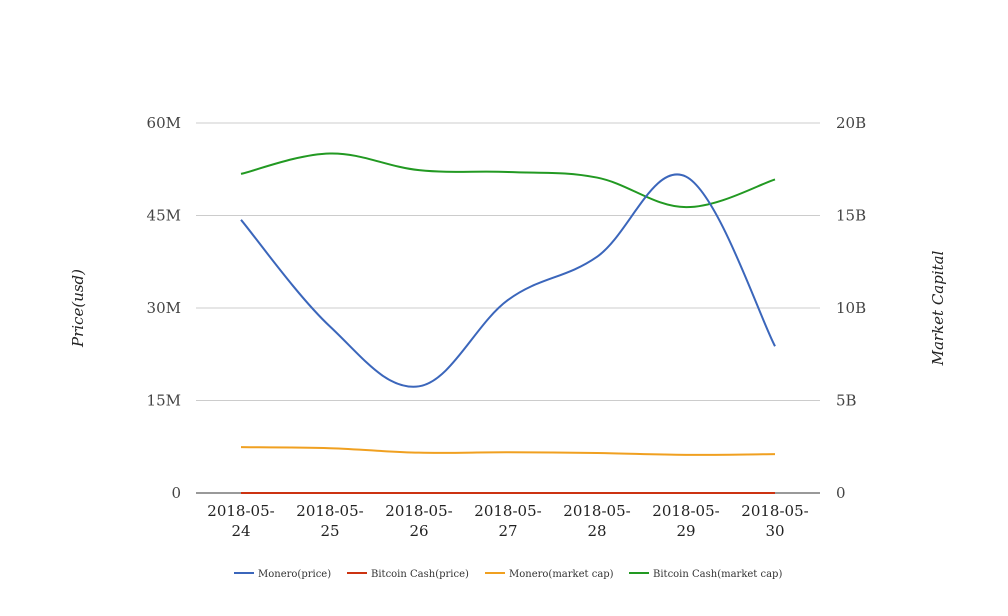 This screenshot has width=1008, height=616. What do you see at coordinates (596, 521) in the screenshot?
I see `x-tick-label: 2018-05- 28` at bounding box center [596, 521].